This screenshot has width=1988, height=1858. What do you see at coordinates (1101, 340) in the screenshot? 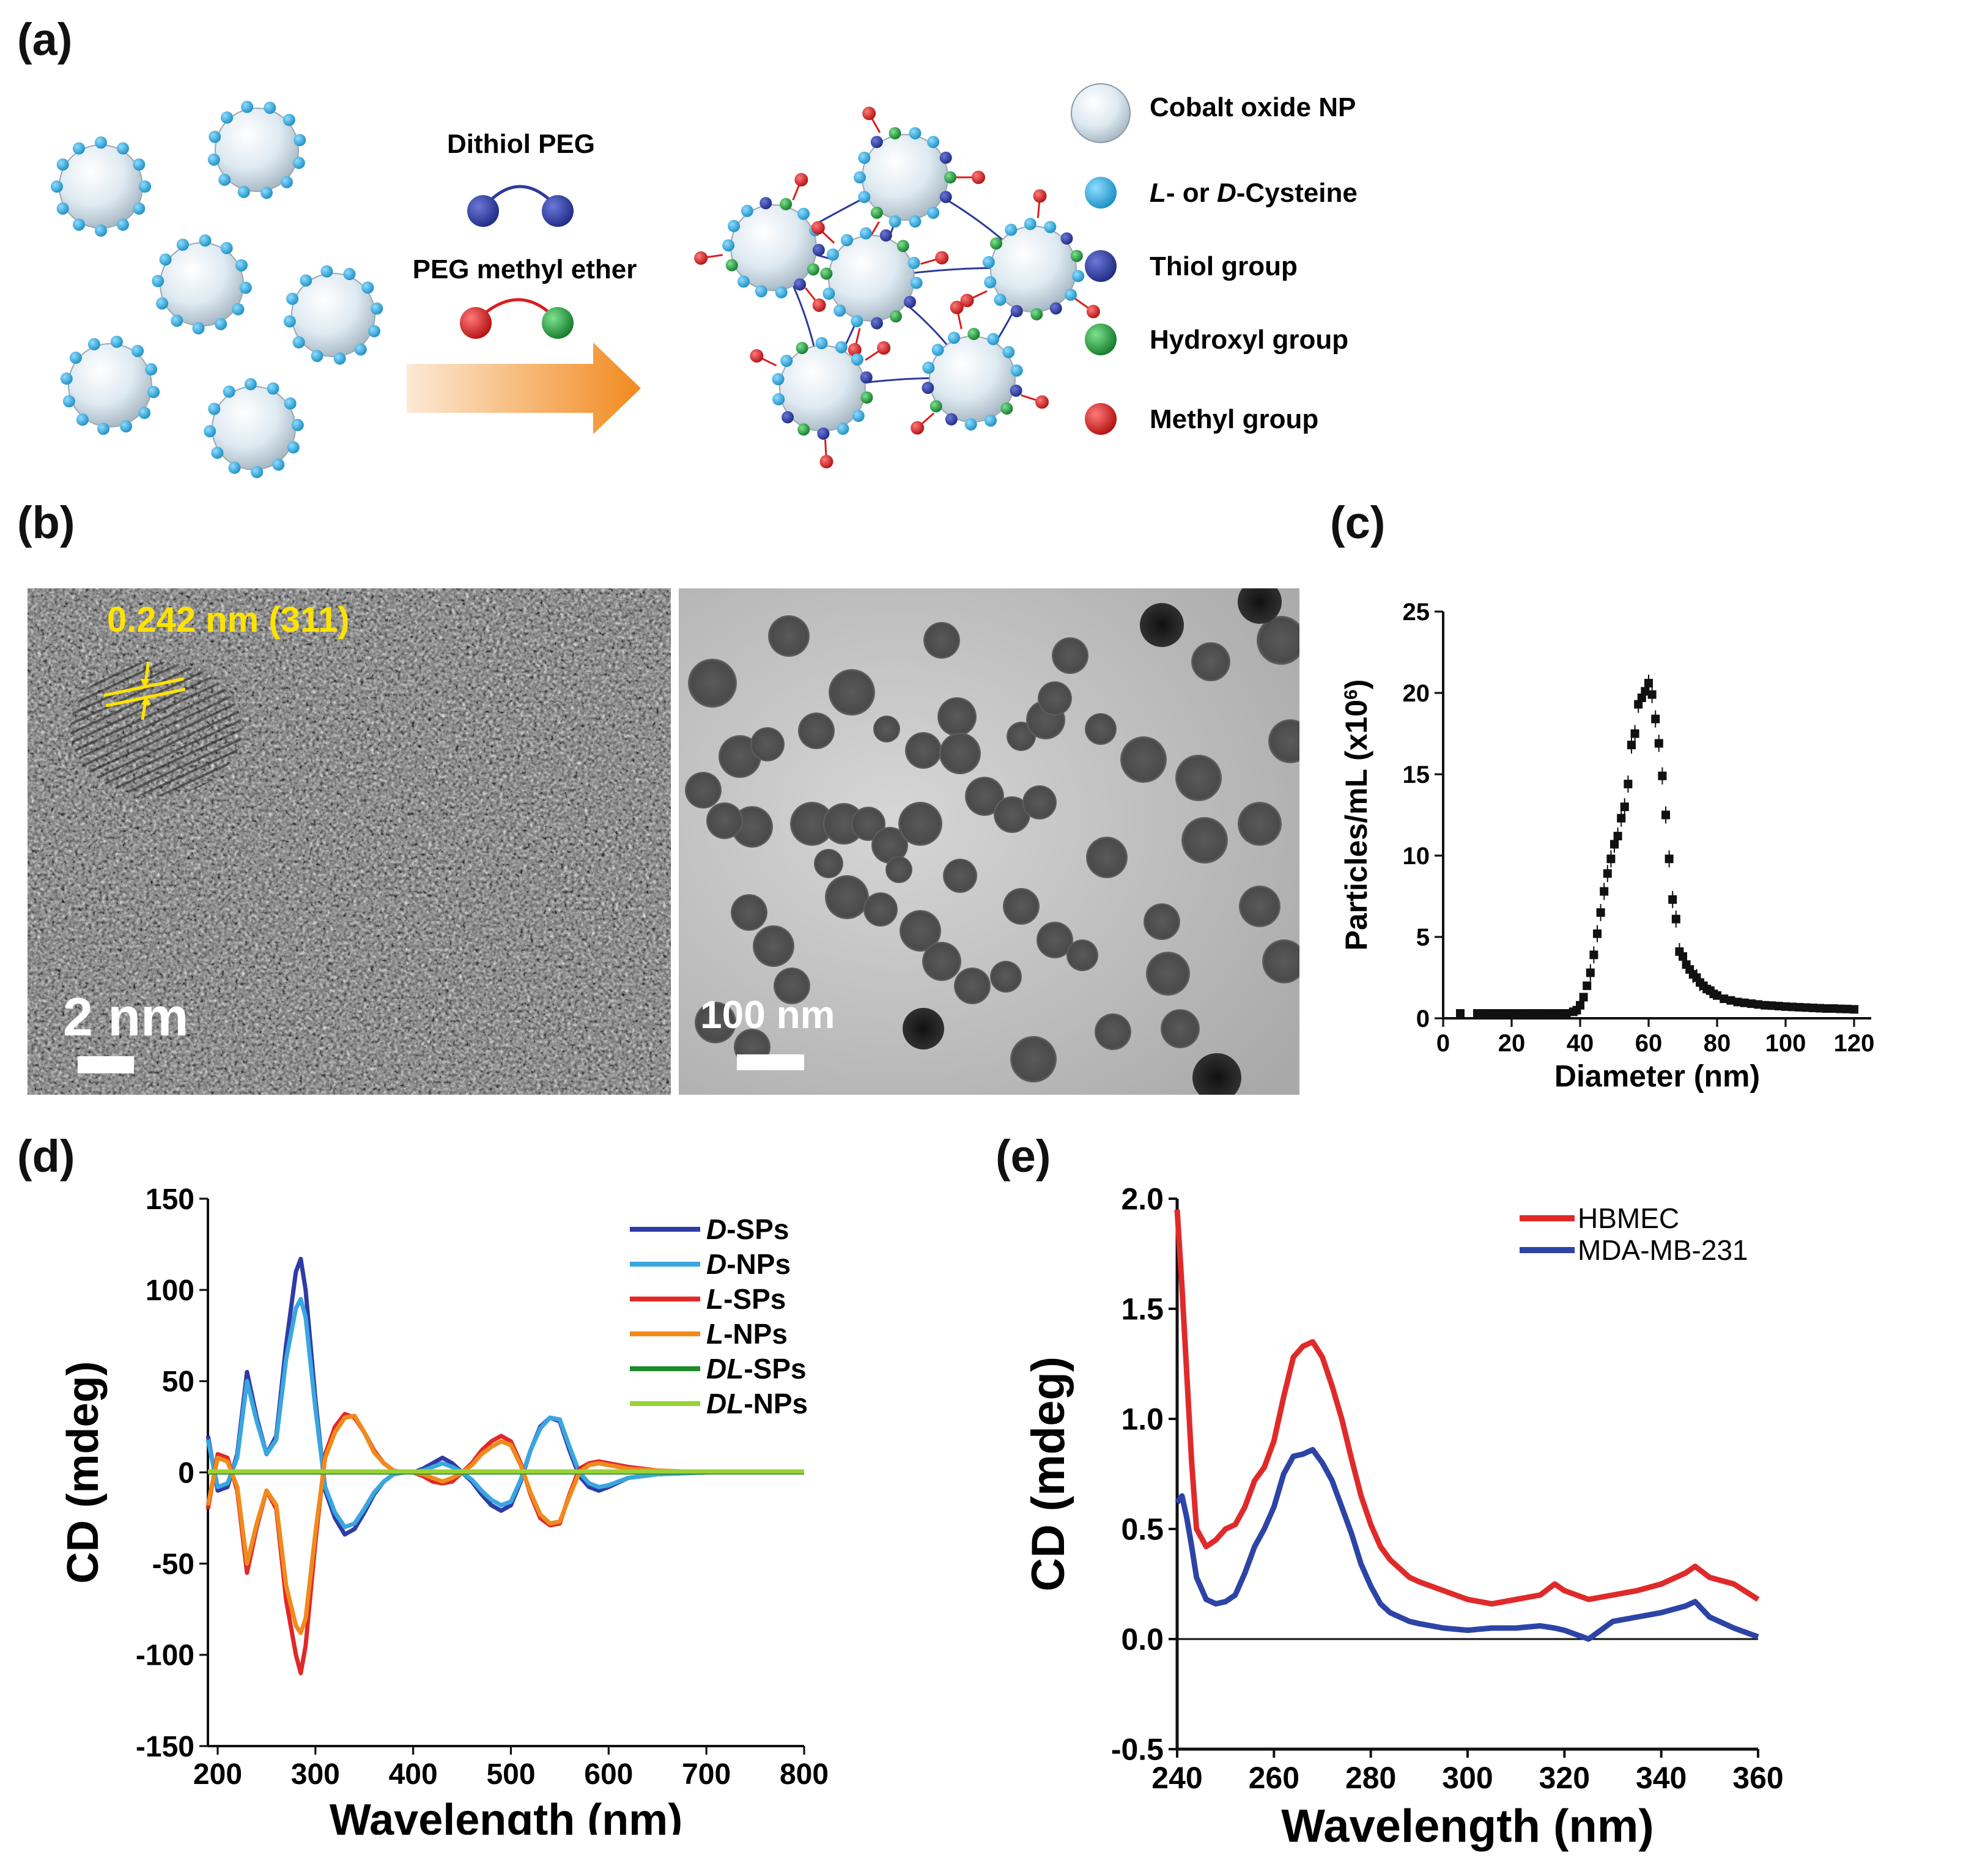
I see `legend-hydroxyl-icon` at bounding box center [1101, 340].